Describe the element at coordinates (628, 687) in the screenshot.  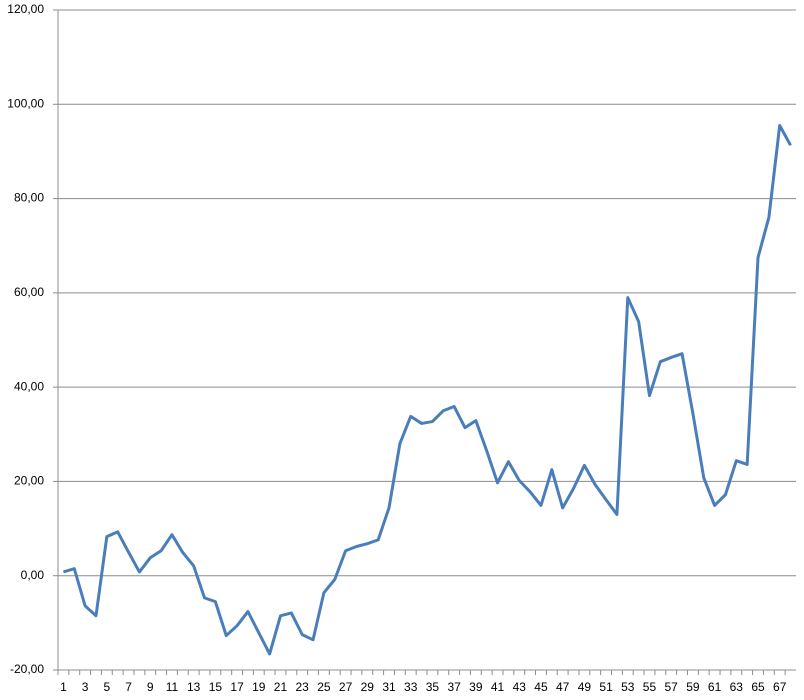
I see `x-tick-label: 53` at that location.